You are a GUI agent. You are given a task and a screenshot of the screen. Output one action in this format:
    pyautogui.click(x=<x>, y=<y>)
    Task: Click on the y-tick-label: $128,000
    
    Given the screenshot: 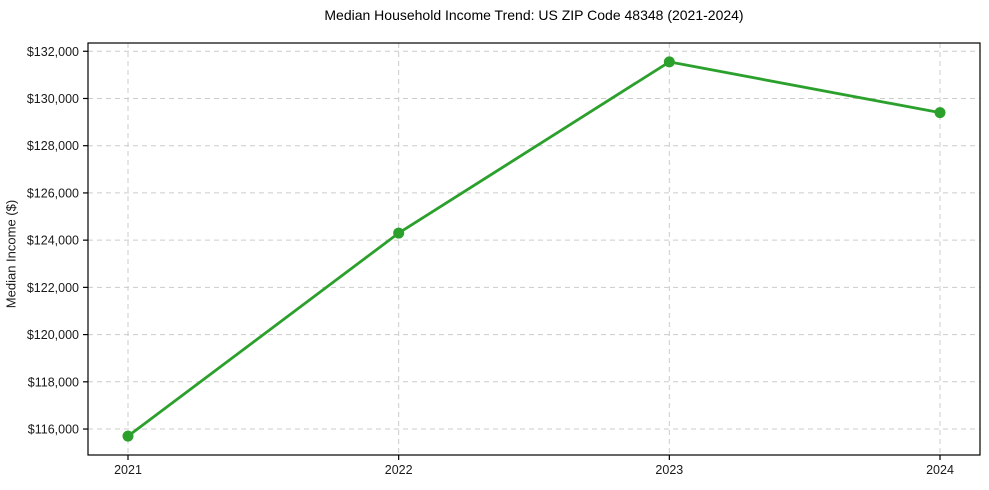 What is the action you would take?
    pyautogui.click(x=53, y=146)
    